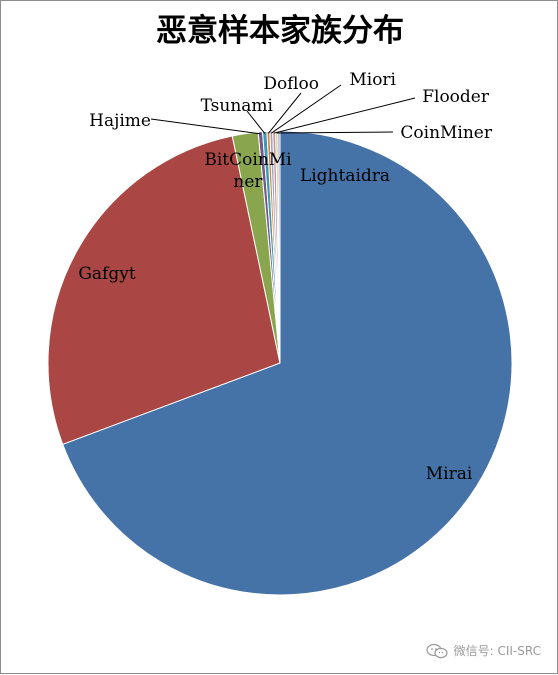  I want to click on watermark-text: 微信号: CII-SRC, so click(497, 651).